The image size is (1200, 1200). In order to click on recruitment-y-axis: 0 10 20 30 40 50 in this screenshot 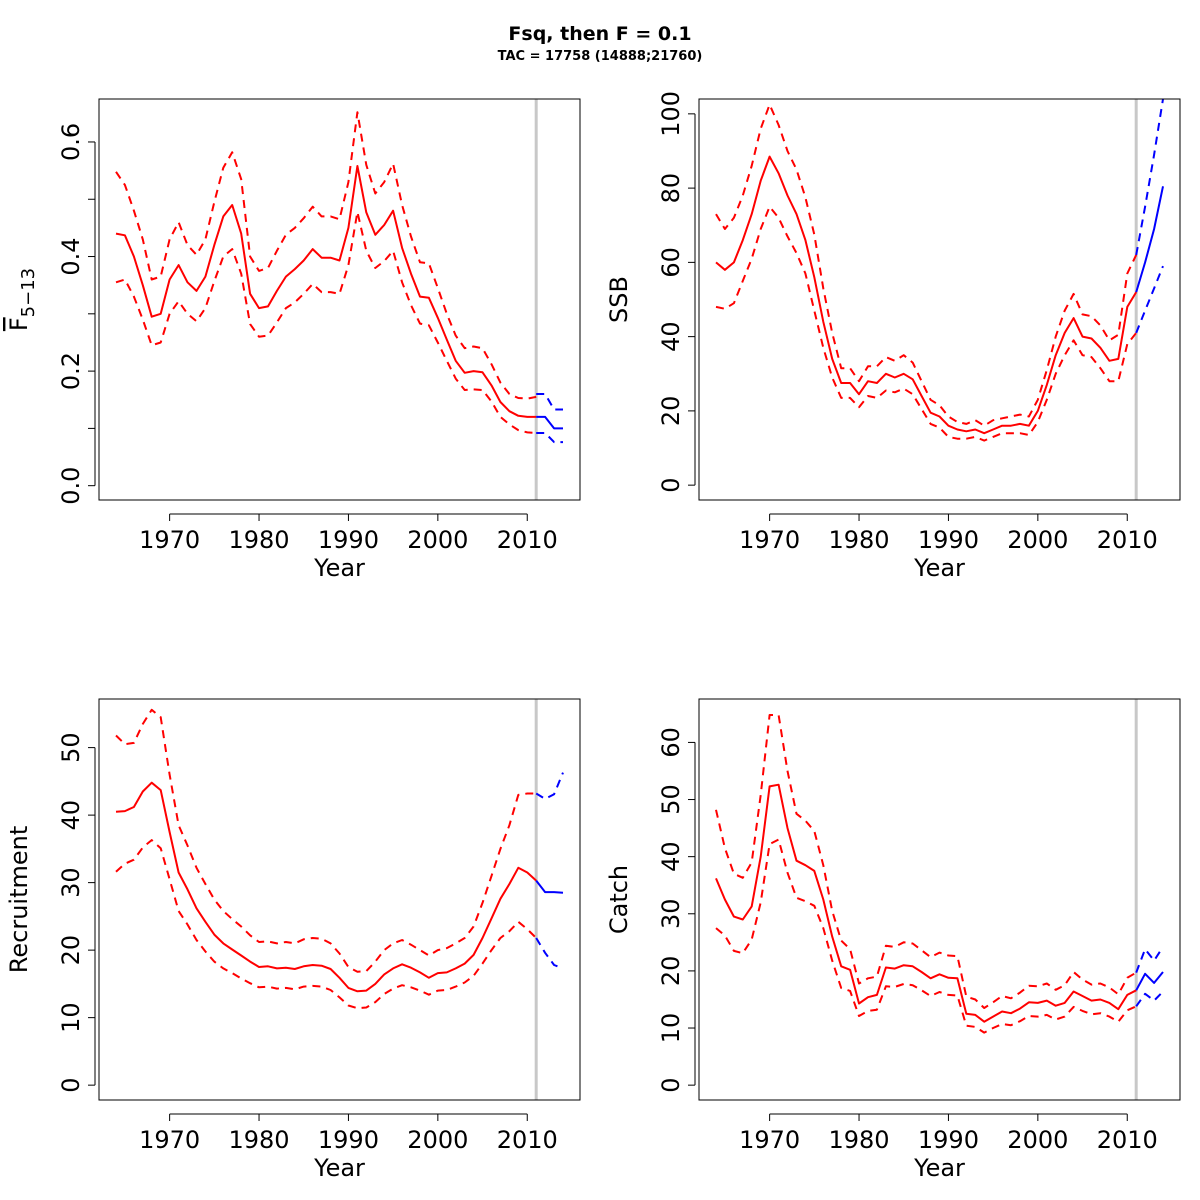, I will do `click(76, 912)`.